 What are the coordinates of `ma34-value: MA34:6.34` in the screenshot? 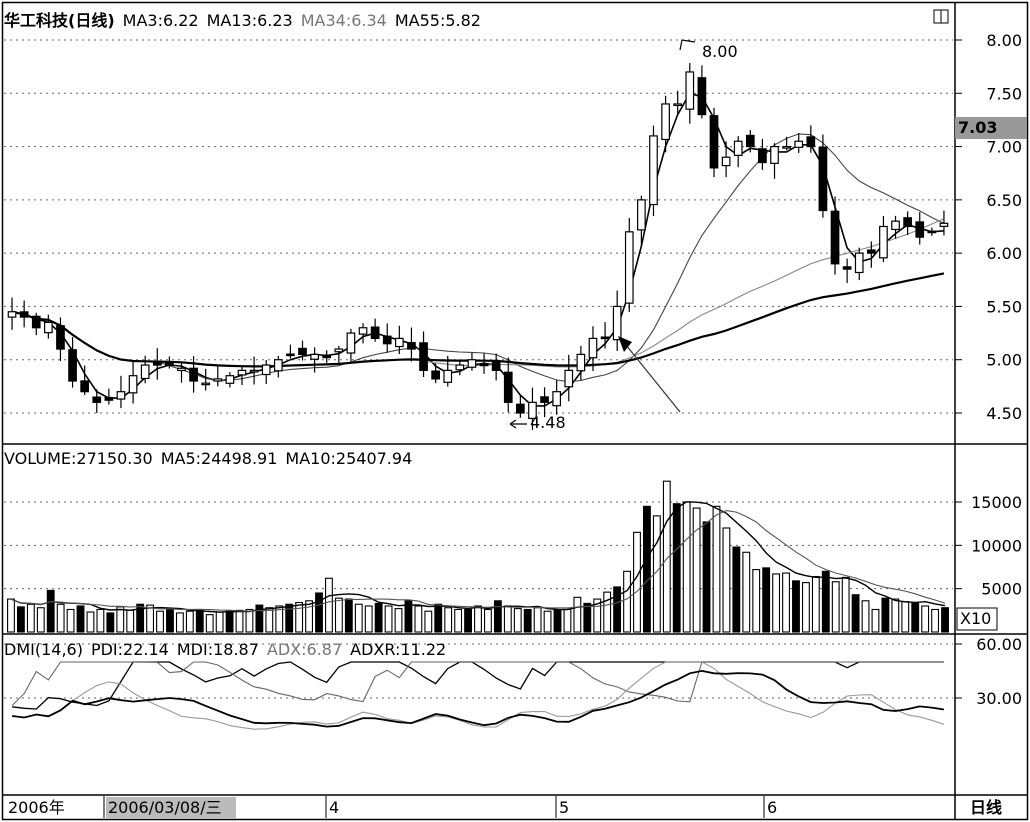 It's located at (343, 20).